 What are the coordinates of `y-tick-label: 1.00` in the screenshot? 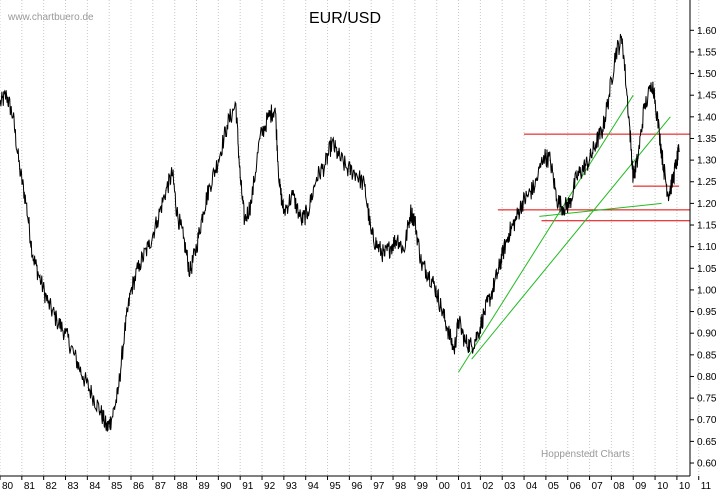 It's located at (707, 290).